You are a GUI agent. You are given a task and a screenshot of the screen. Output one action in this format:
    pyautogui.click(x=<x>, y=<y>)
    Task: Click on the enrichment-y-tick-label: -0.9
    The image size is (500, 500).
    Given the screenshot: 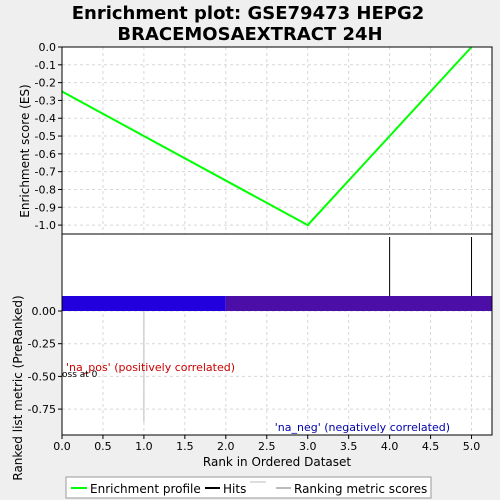 What is the action you would take?
    pyautogui.click(x=45, y=207)
    